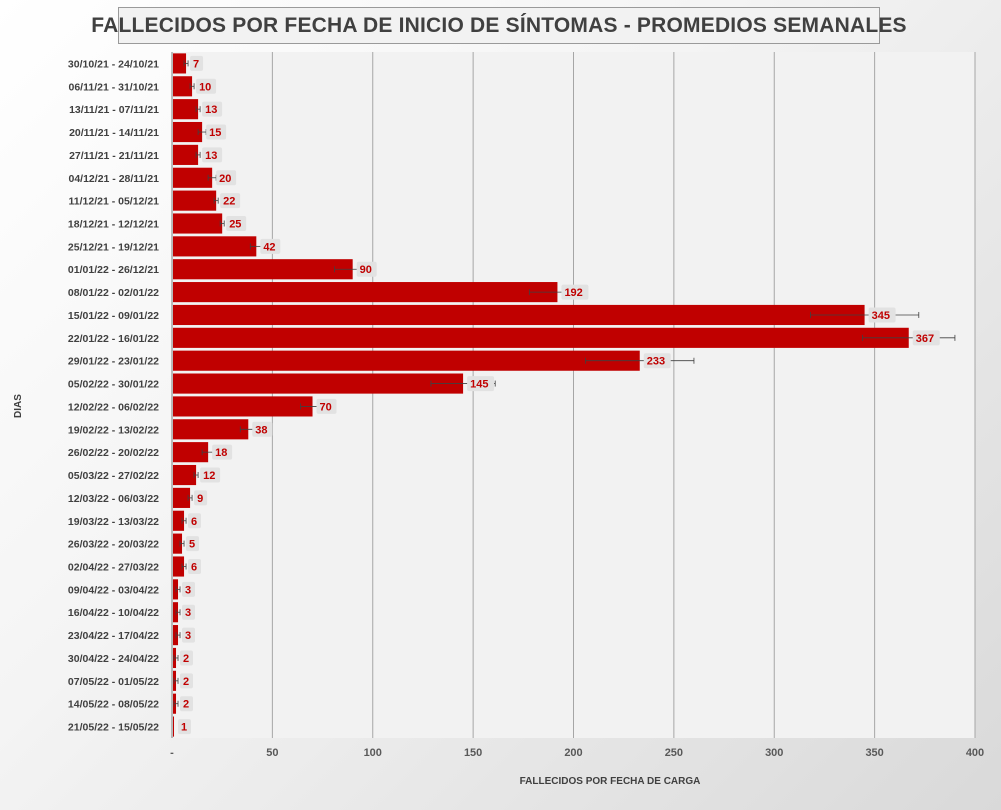 This screenshot has height=810, width=1001. What do you see at coordinates (674, 753) in the screenshot?
I see `x-tick-label: 250` at bounding box center [674, 753].